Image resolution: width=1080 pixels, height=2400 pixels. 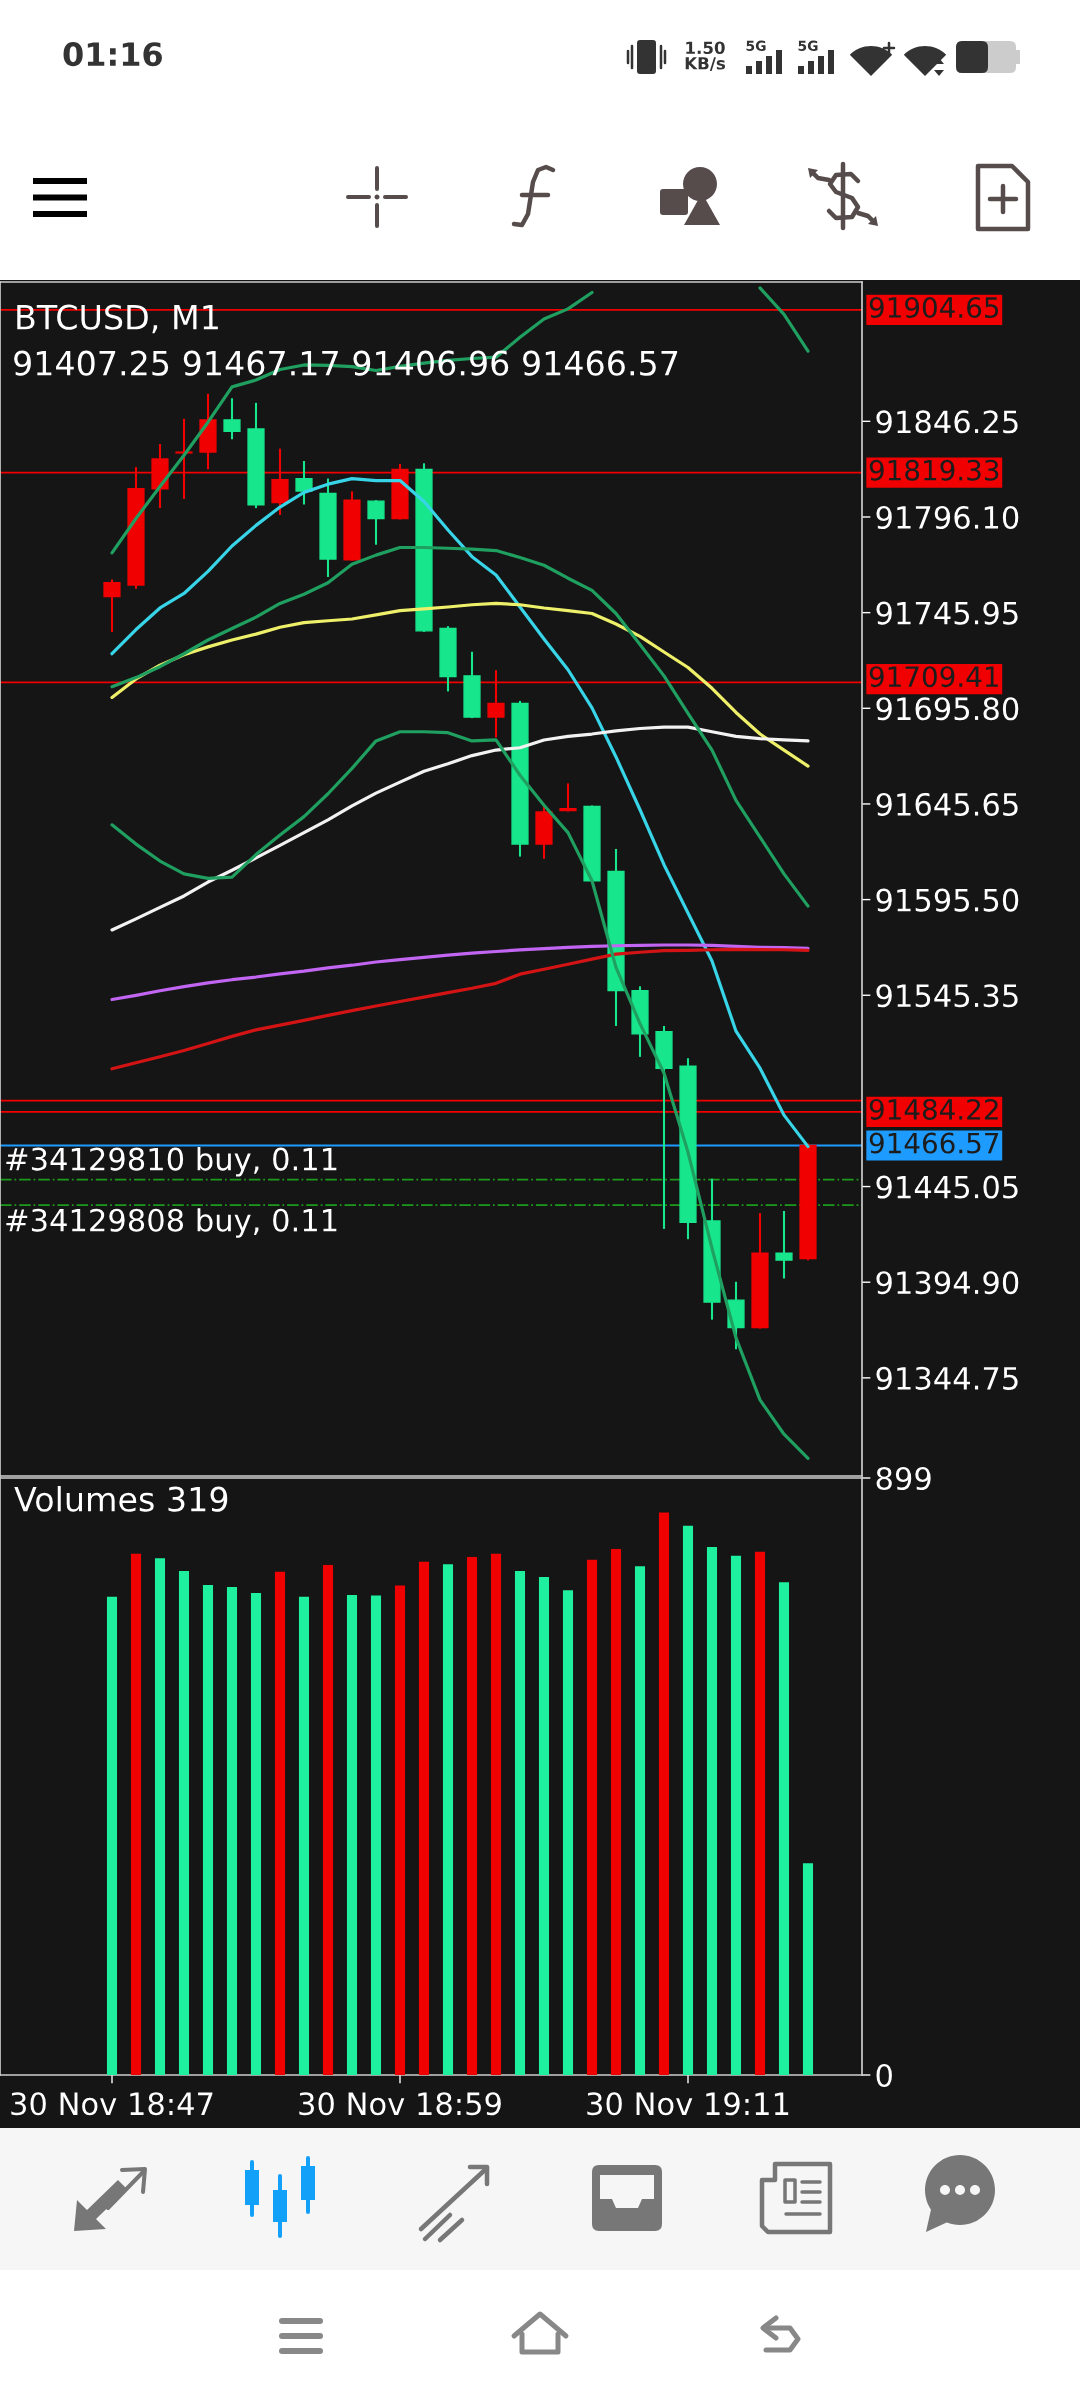 What do you see at coordinates (933, 677) in the screenshot?
I see `ref-line-label: 91709.41` at bounding box center [933, 677].